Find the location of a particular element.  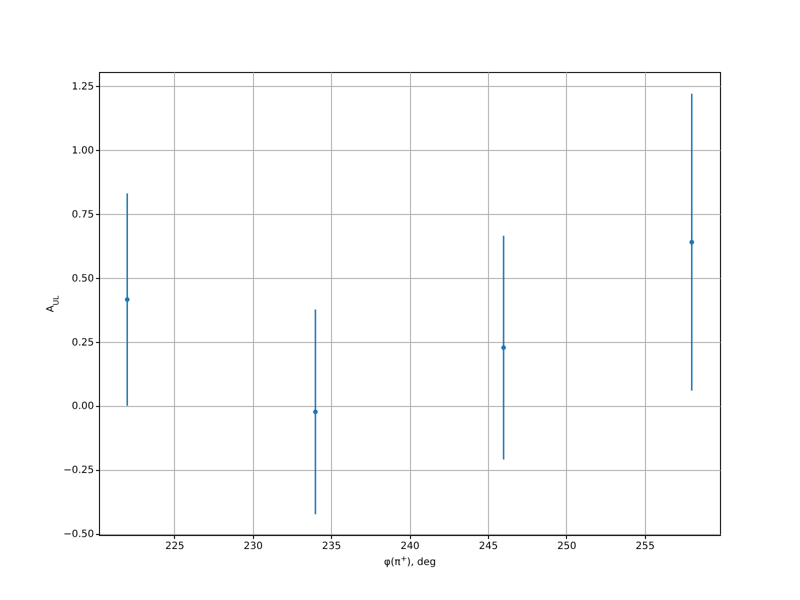

y-tick-label: 1.00 is located at coordinates (83, 150).